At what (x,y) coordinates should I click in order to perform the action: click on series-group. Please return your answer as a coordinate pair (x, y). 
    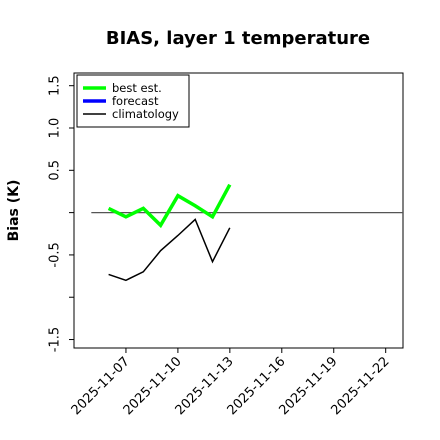
    Looking at the image, I should click on (169, 232).